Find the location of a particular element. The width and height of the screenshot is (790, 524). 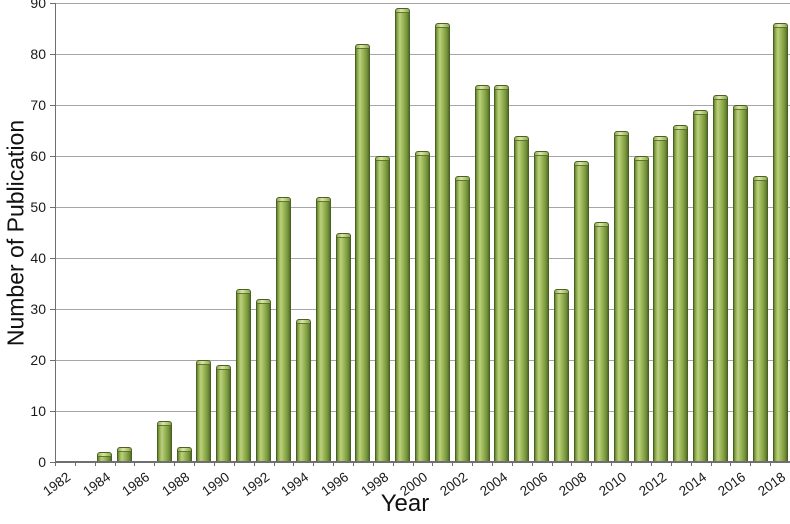

bar-1989 is located at coordinates (204, 411).